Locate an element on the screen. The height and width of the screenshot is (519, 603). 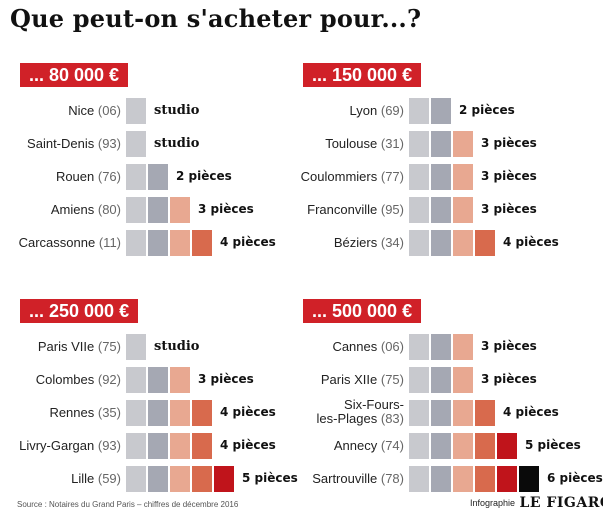
city-row: Béziers (34) 4 pièces is located at coordinates (442, 243).